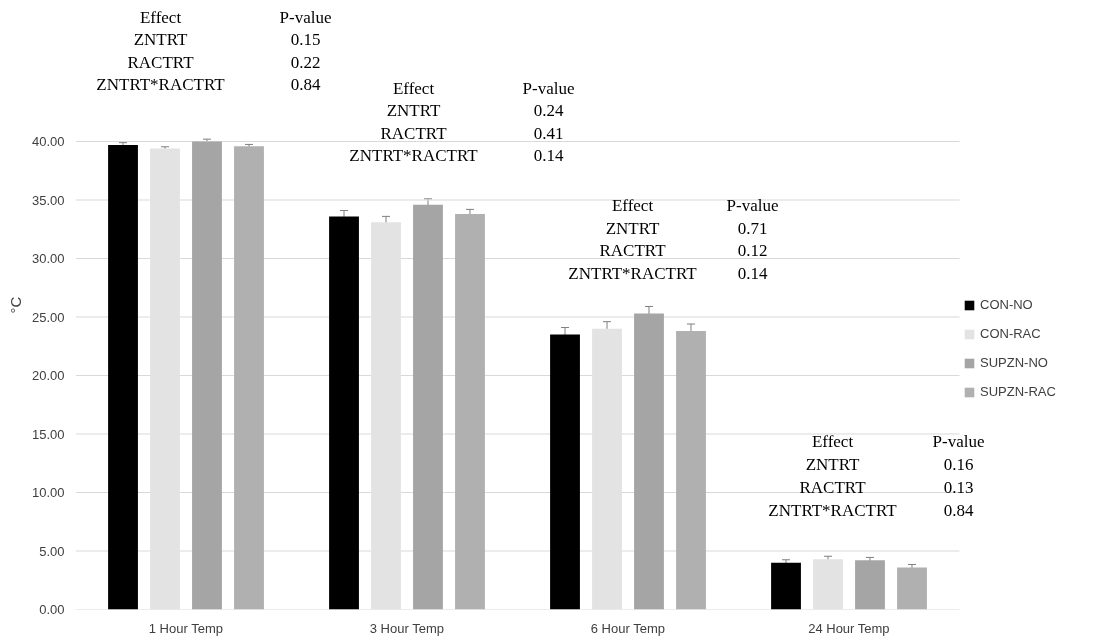  Describe the element at coordinates (161, 62) in the screenshot. I see `text: RACTRT` at that location.